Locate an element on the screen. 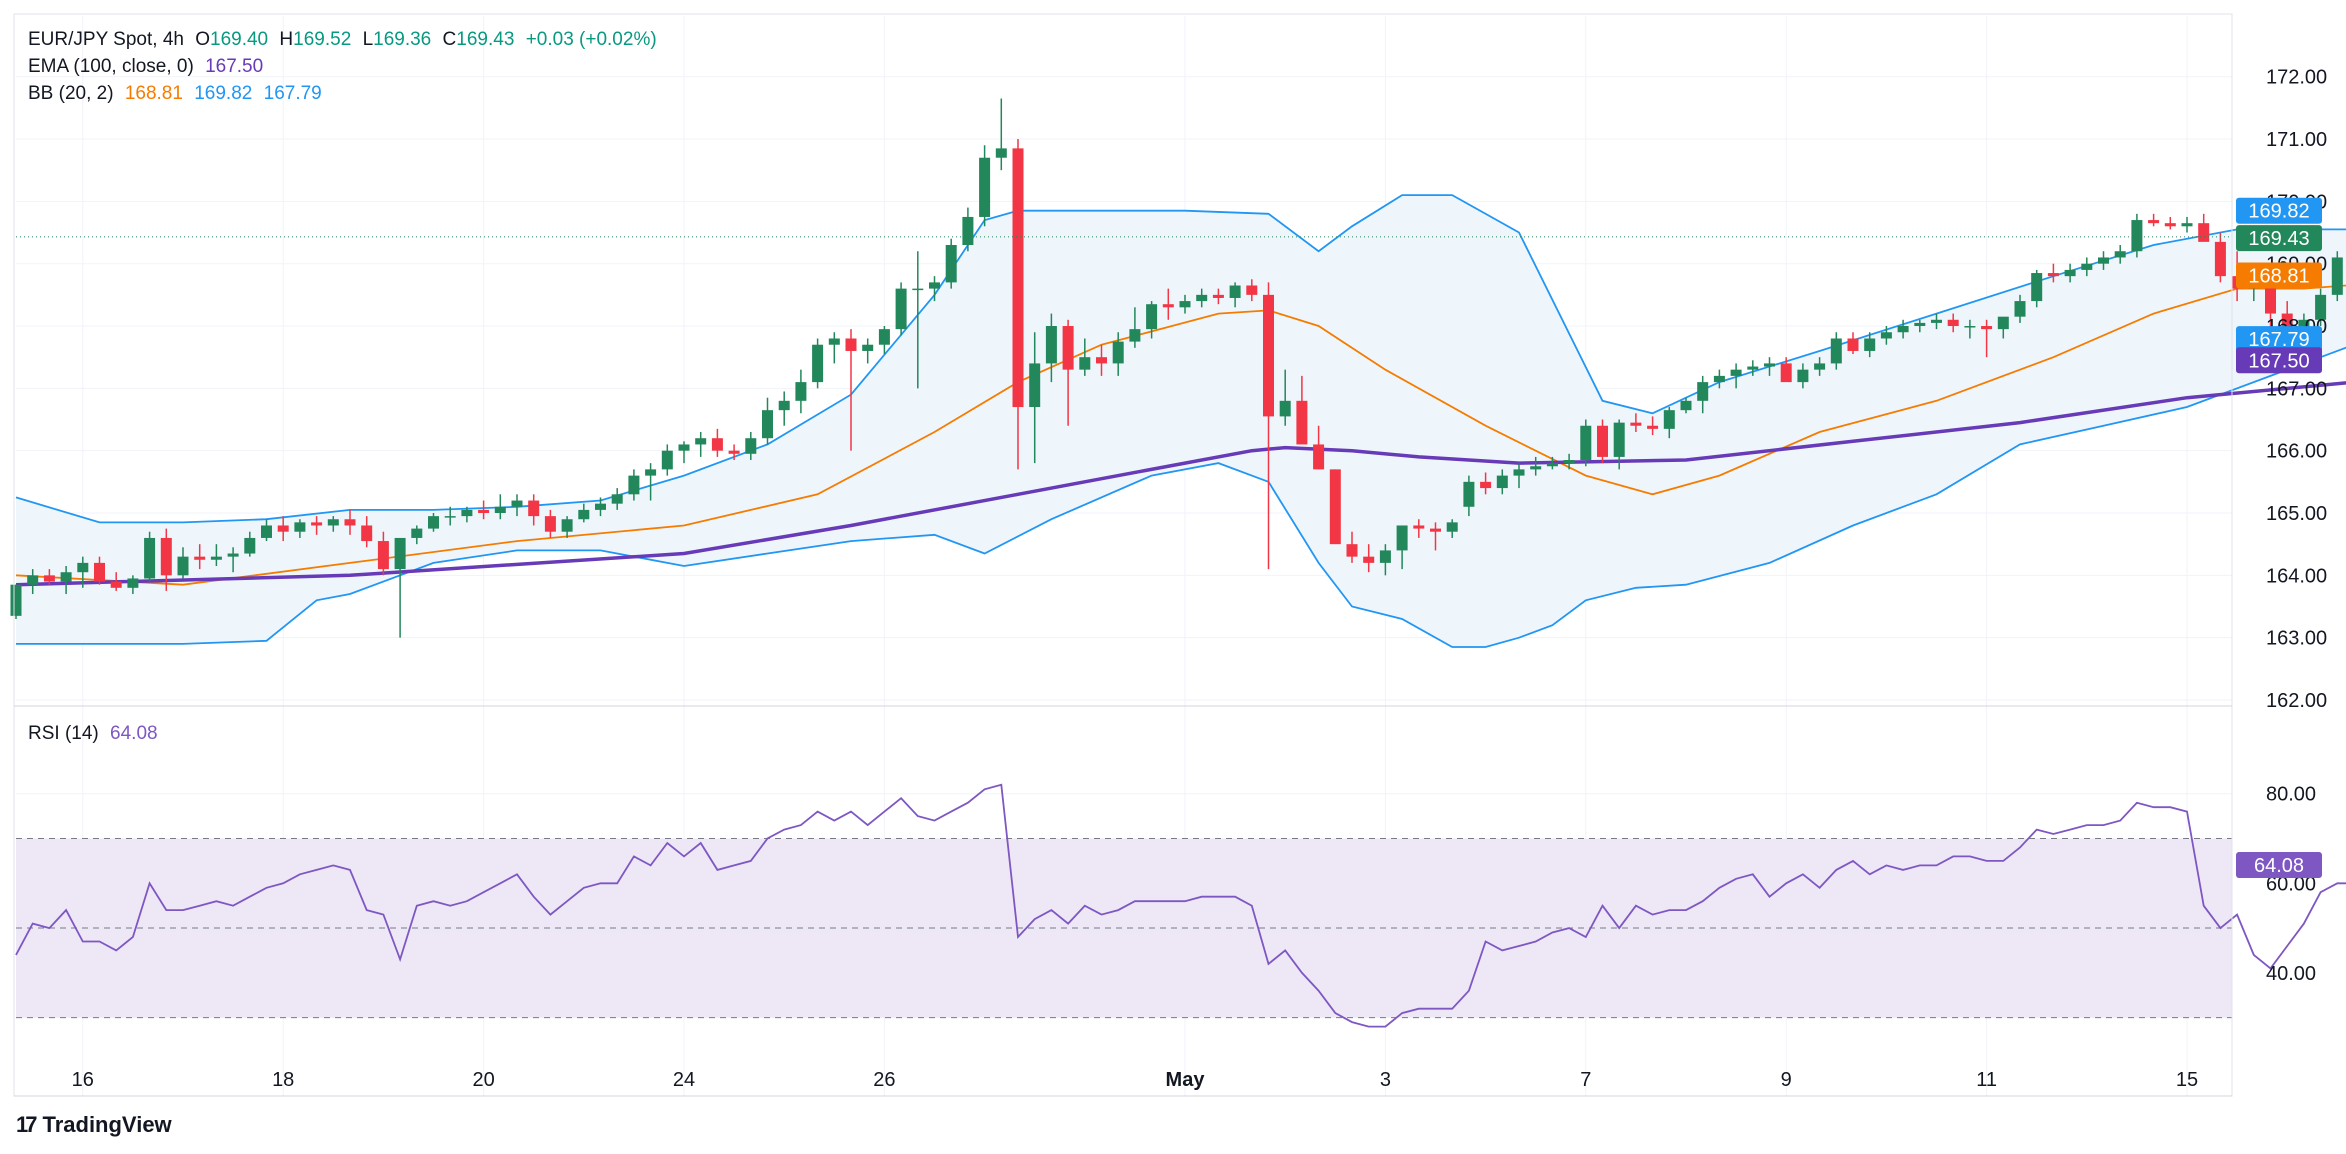 The image size is (2346, 1154). rsi-tag is located at coordinates (2279, 865).